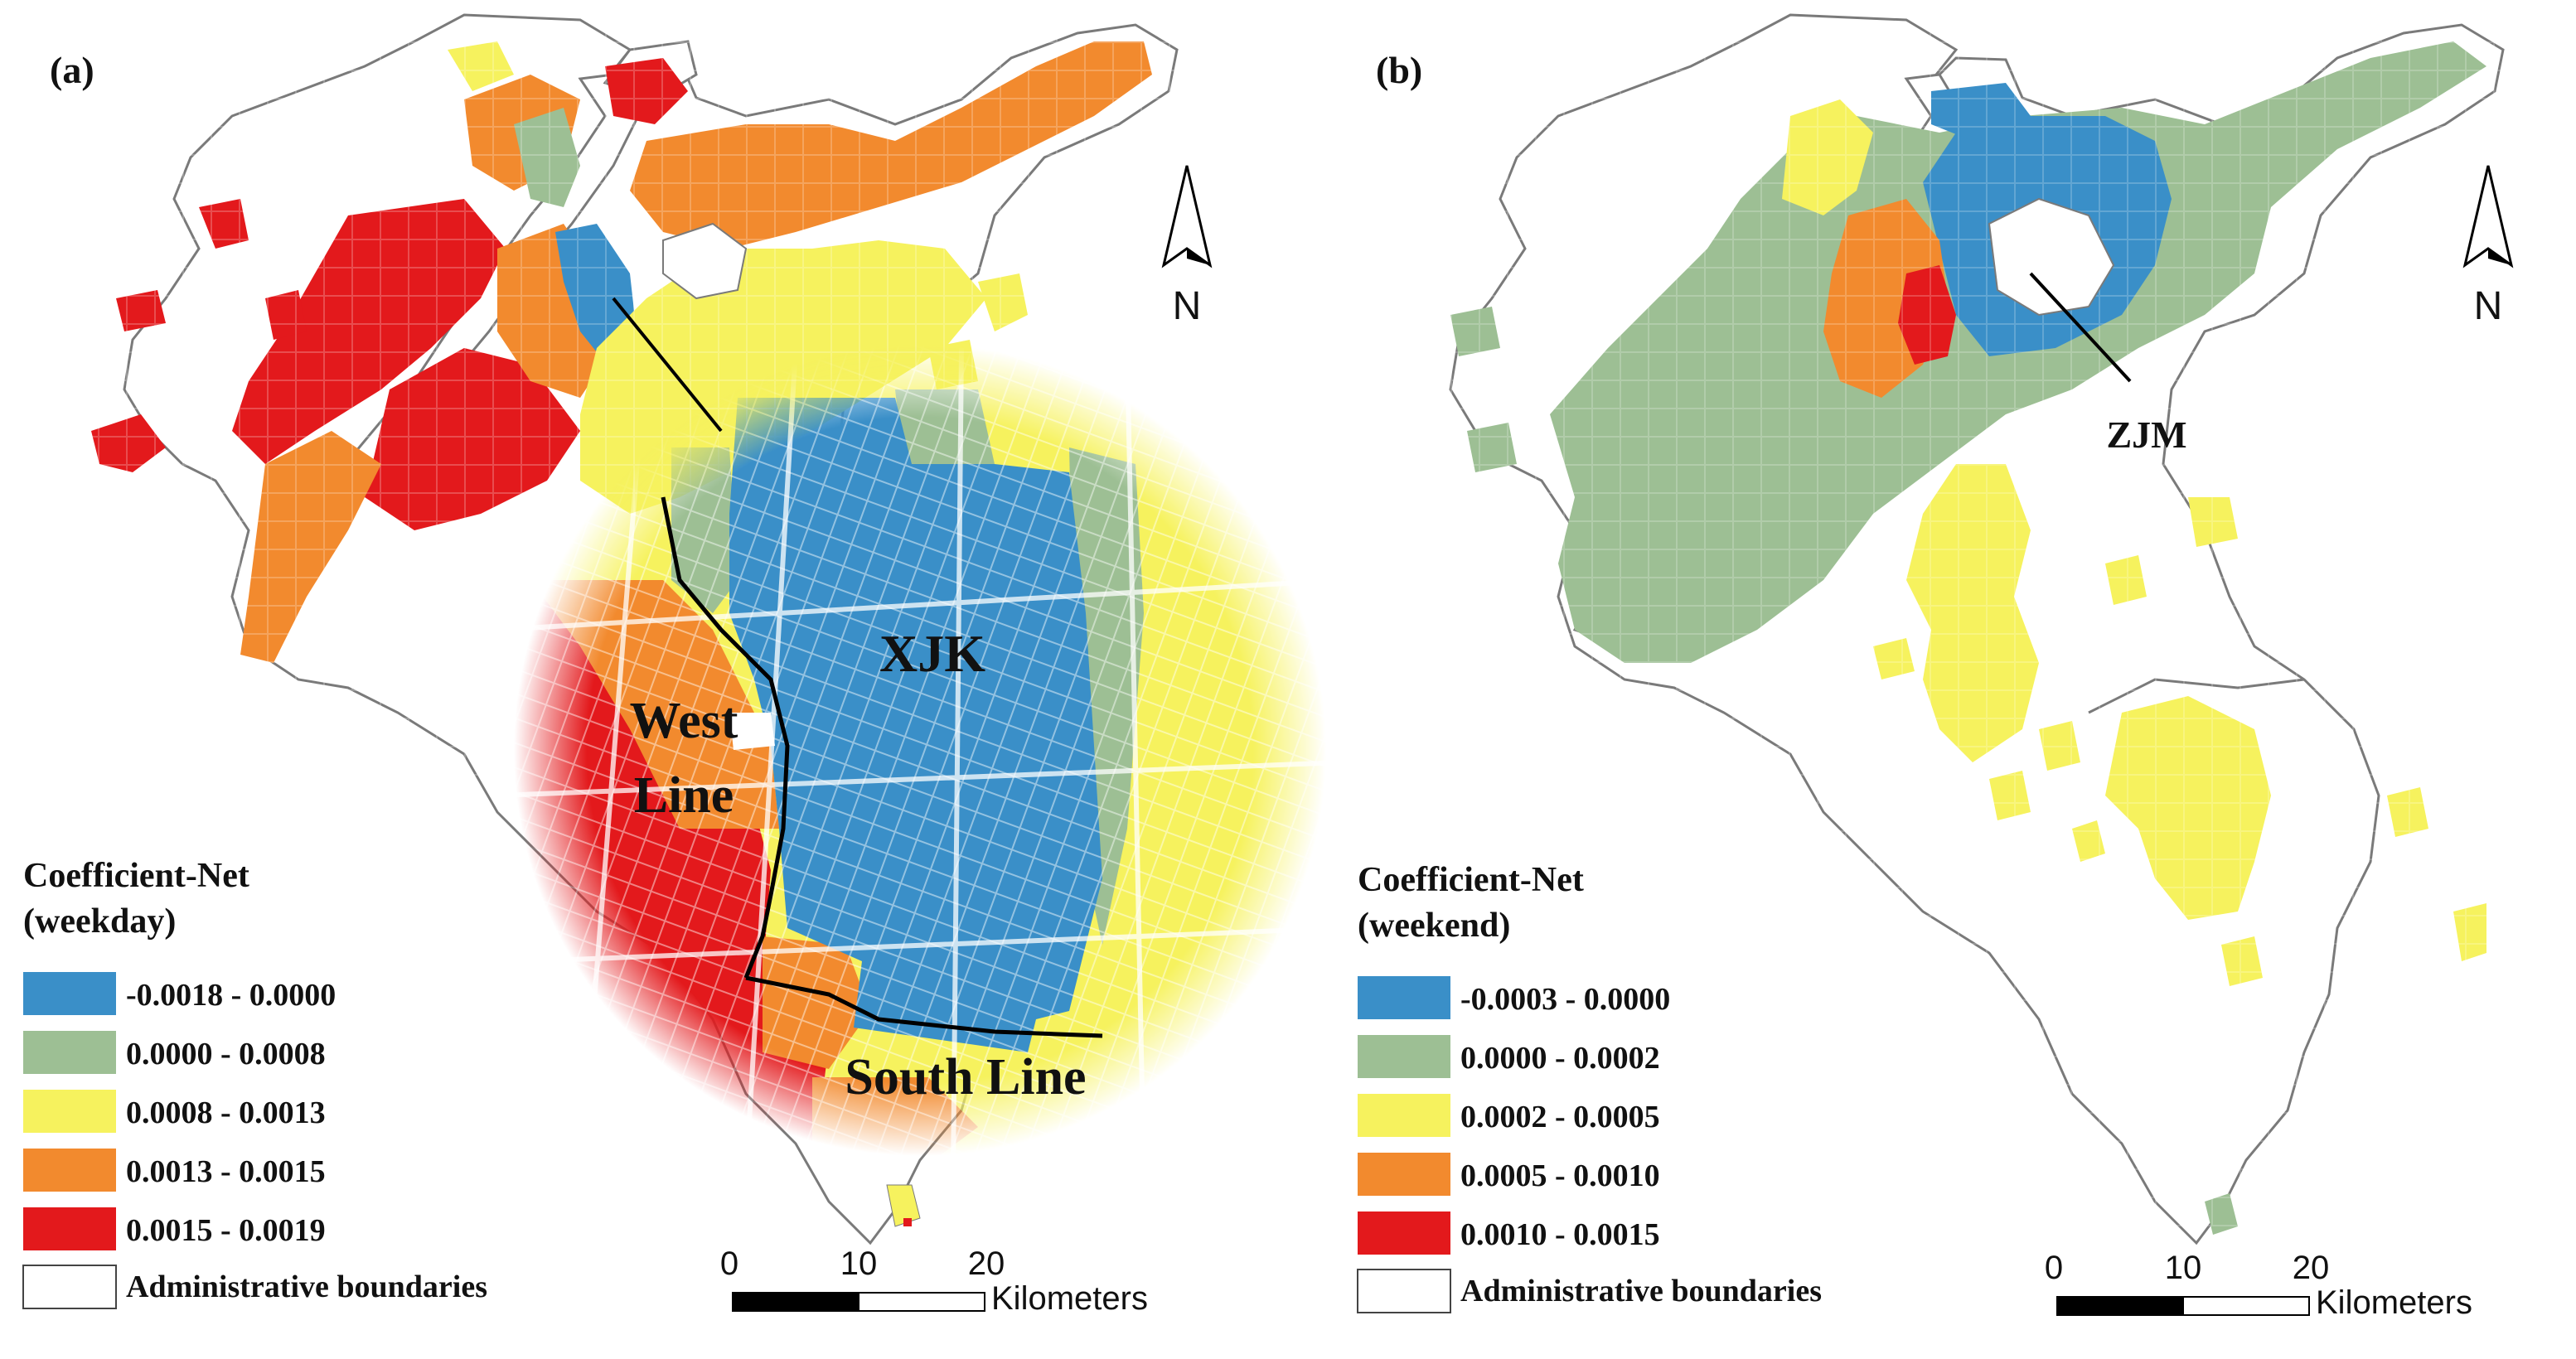  What do you see at coordinates (921, 1302) in the screenshot?
I see `scalebar-a-white` at bounding box center [921, 1302].